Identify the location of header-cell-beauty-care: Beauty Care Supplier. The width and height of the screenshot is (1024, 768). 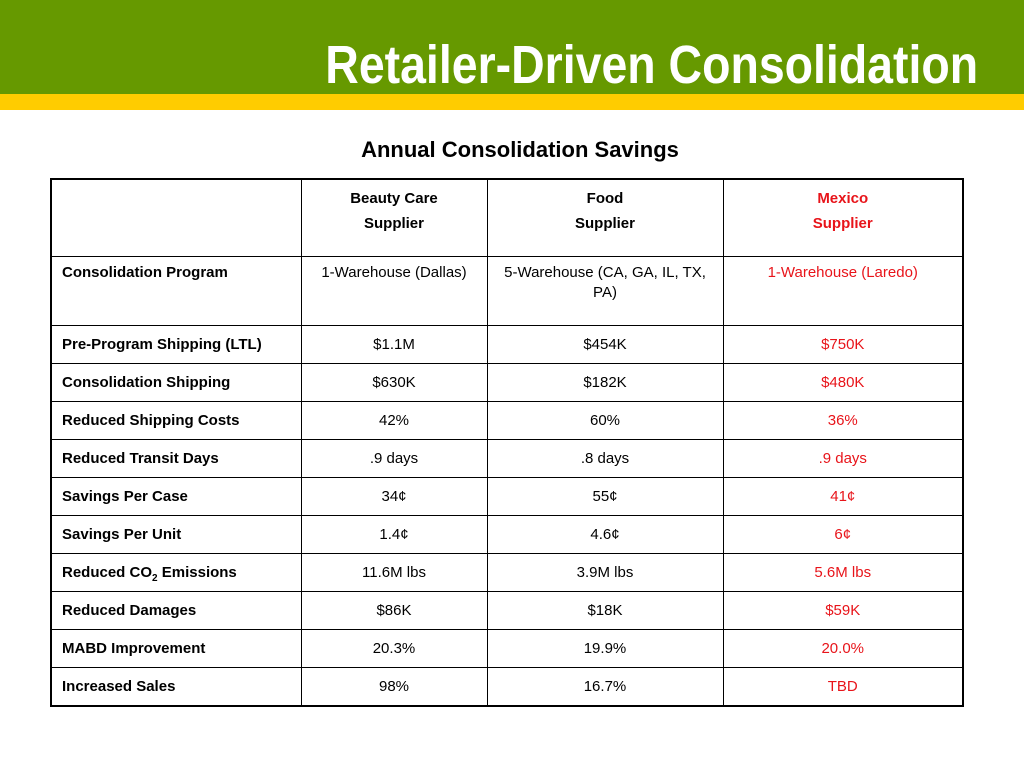
(394, 217).